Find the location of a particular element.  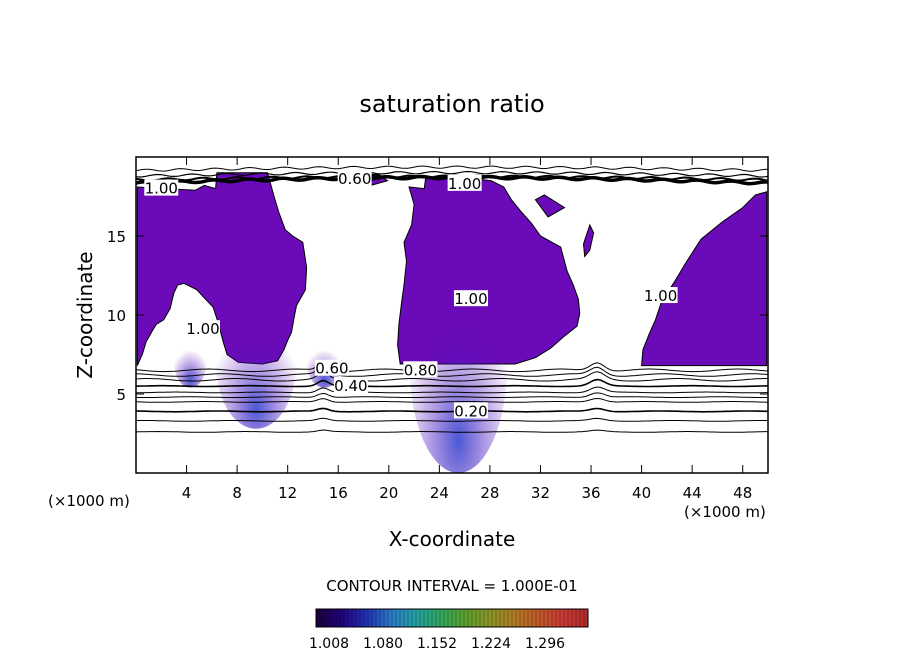

contour-lines is located at coordinates (452, 397).